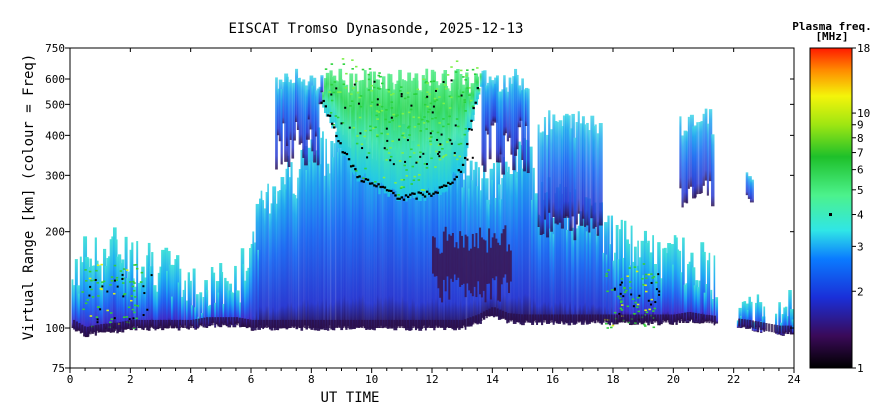 This screenshot has width=880, height=420. What do you see at coordinates (55, 328) in the screenshot?
I see `y-tick-label: 100` at bounding box center [55, 328].